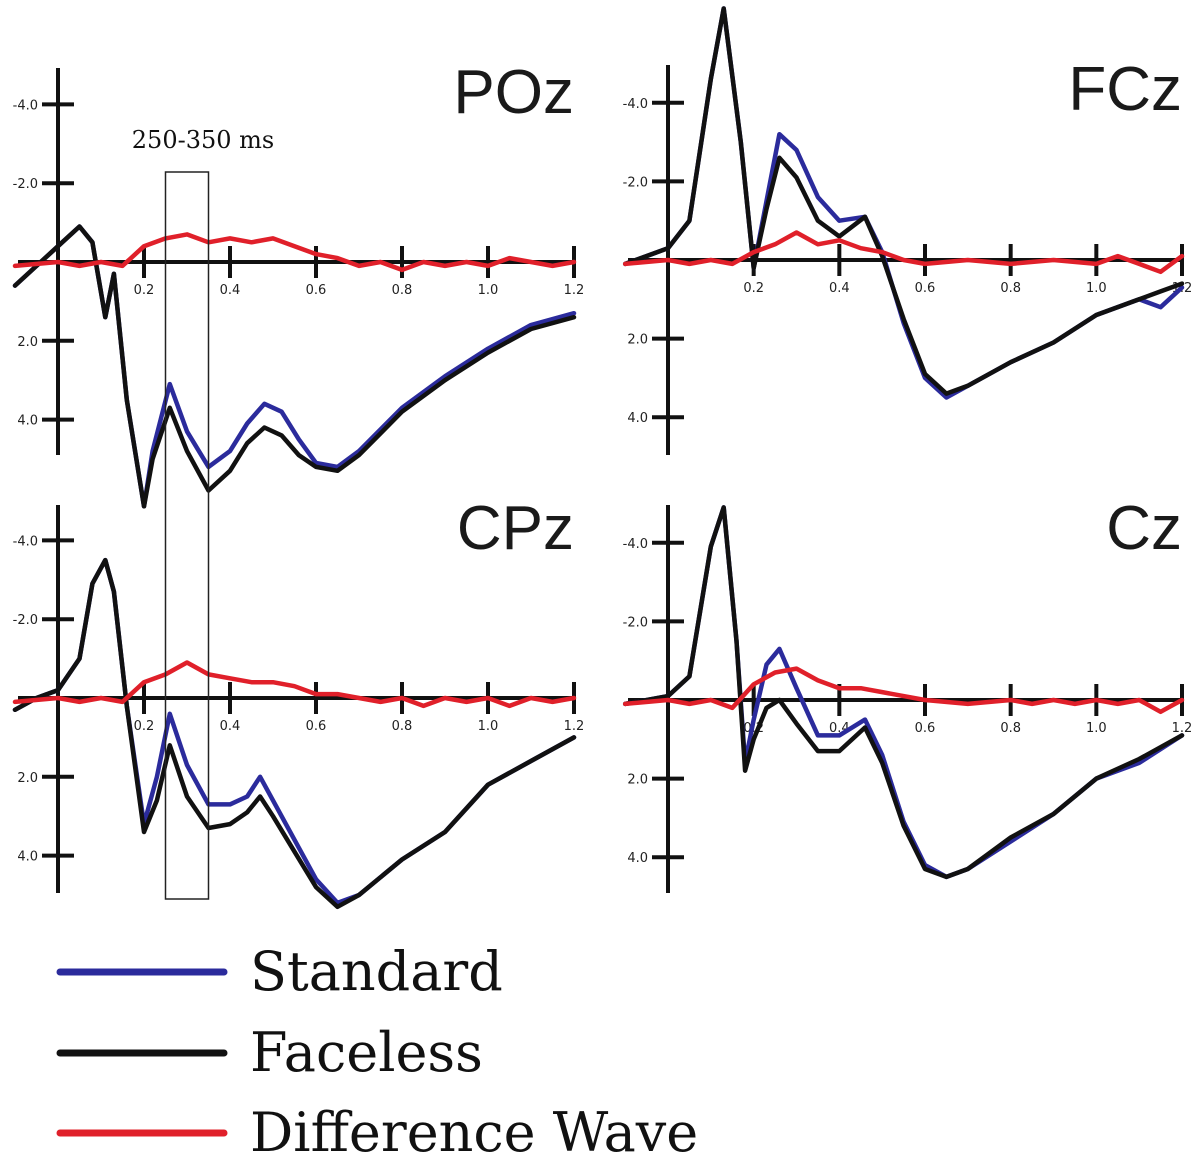 The image size is (1200, 1160). I want to click on legend-label: Standard, so click(376, 971).